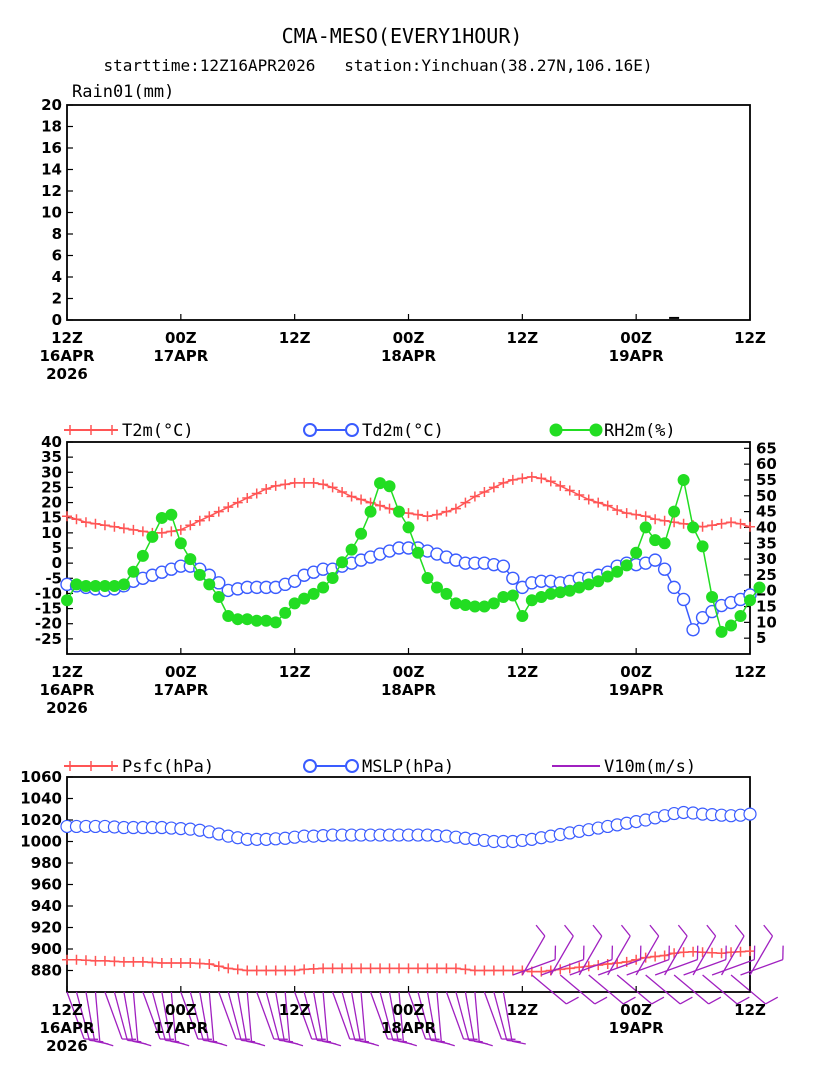 The height and width of the screenshot is (1065, 822). I want to click on y-tick-label: 10, so click(51, 533).